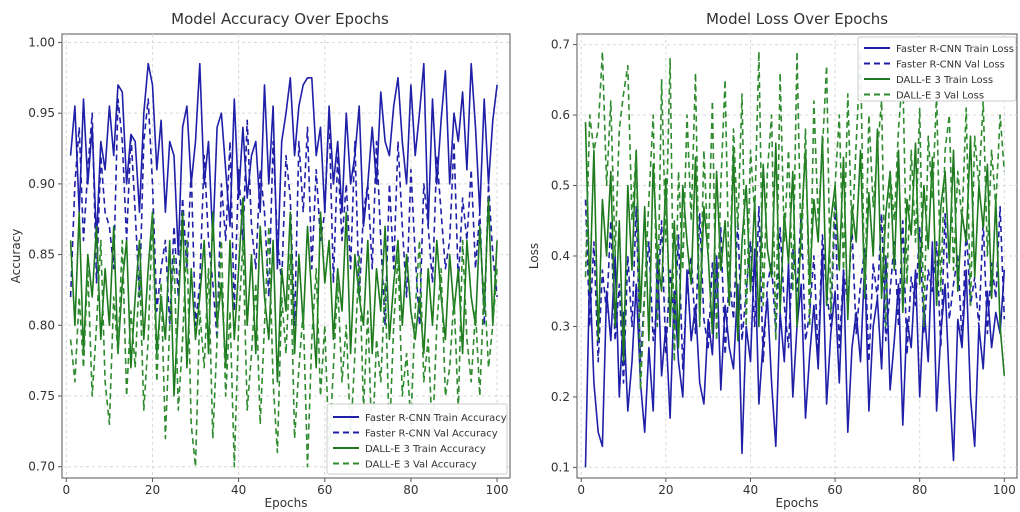 The height and width of the screenshot is (512, 1020). Describe the element at coordinates (16, 256) in the screenshot. I see `accuracy-y-axis-label: Accuracy` at that location.